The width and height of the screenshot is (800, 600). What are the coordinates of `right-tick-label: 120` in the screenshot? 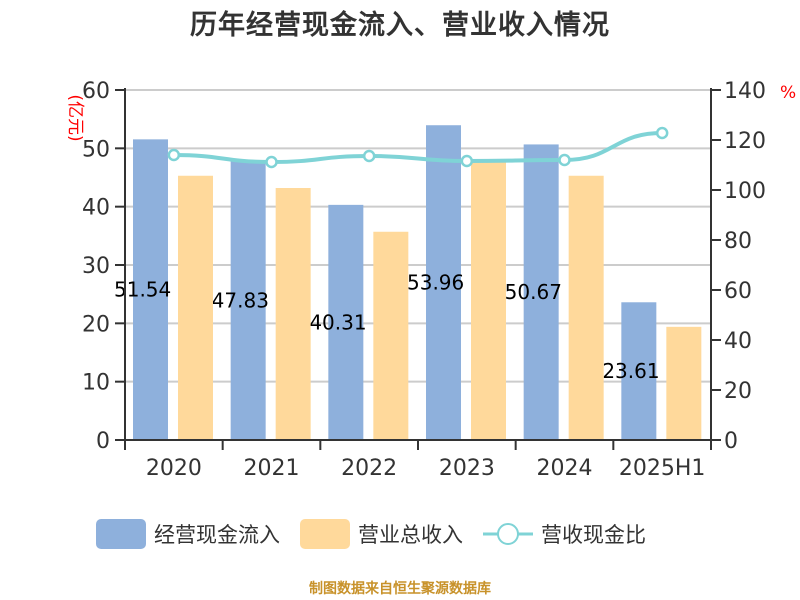 It's located at (745, 141).